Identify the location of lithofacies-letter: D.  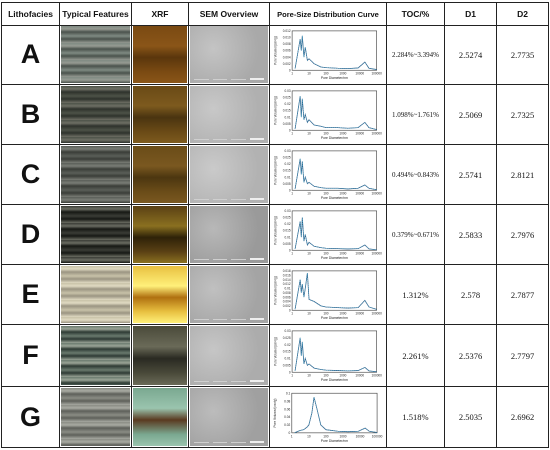
(30, 234).